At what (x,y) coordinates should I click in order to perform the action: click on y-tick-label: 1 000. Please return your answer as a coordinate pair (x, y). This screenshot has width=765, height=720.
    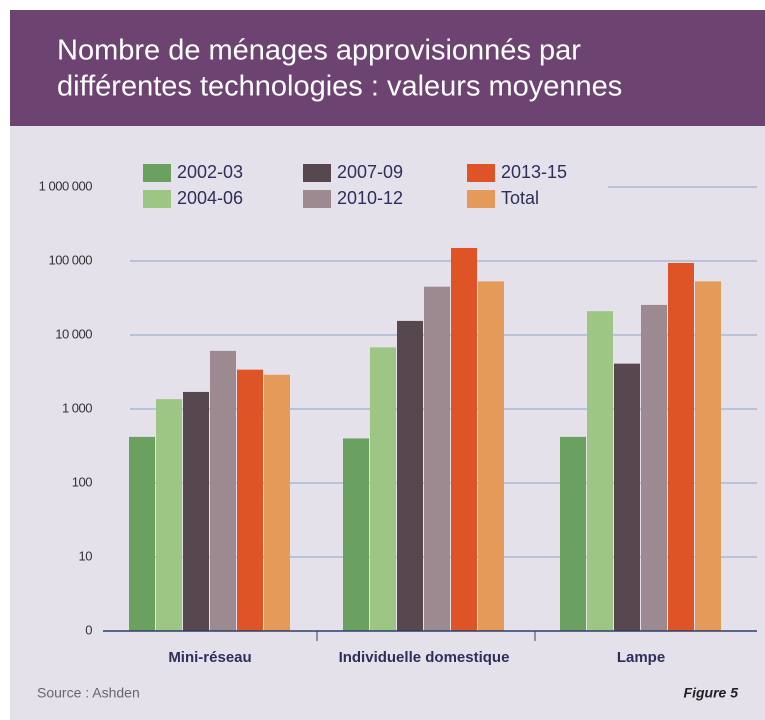
    Looking at the image, I should click on (77, 407).